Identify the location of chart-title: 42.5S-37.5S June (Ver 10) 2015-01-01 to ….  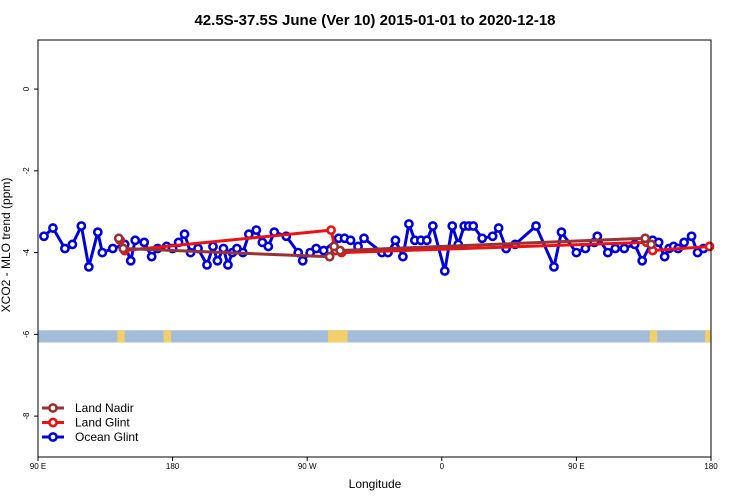
(374, 20).